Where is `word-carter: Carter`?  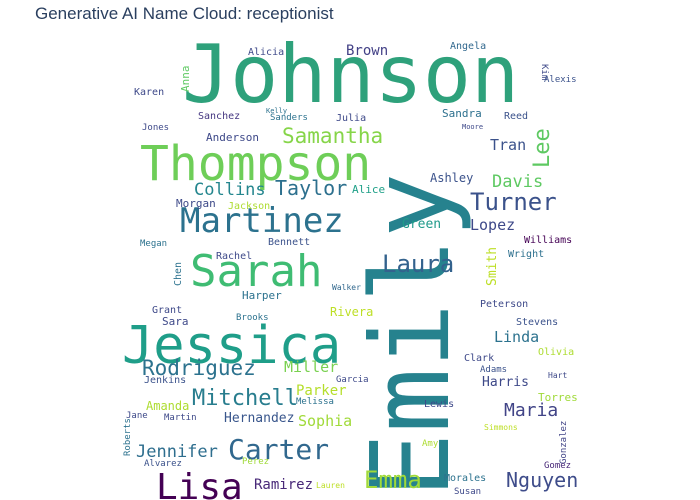 word-carter: Carter is located at coordinates (279, 449).